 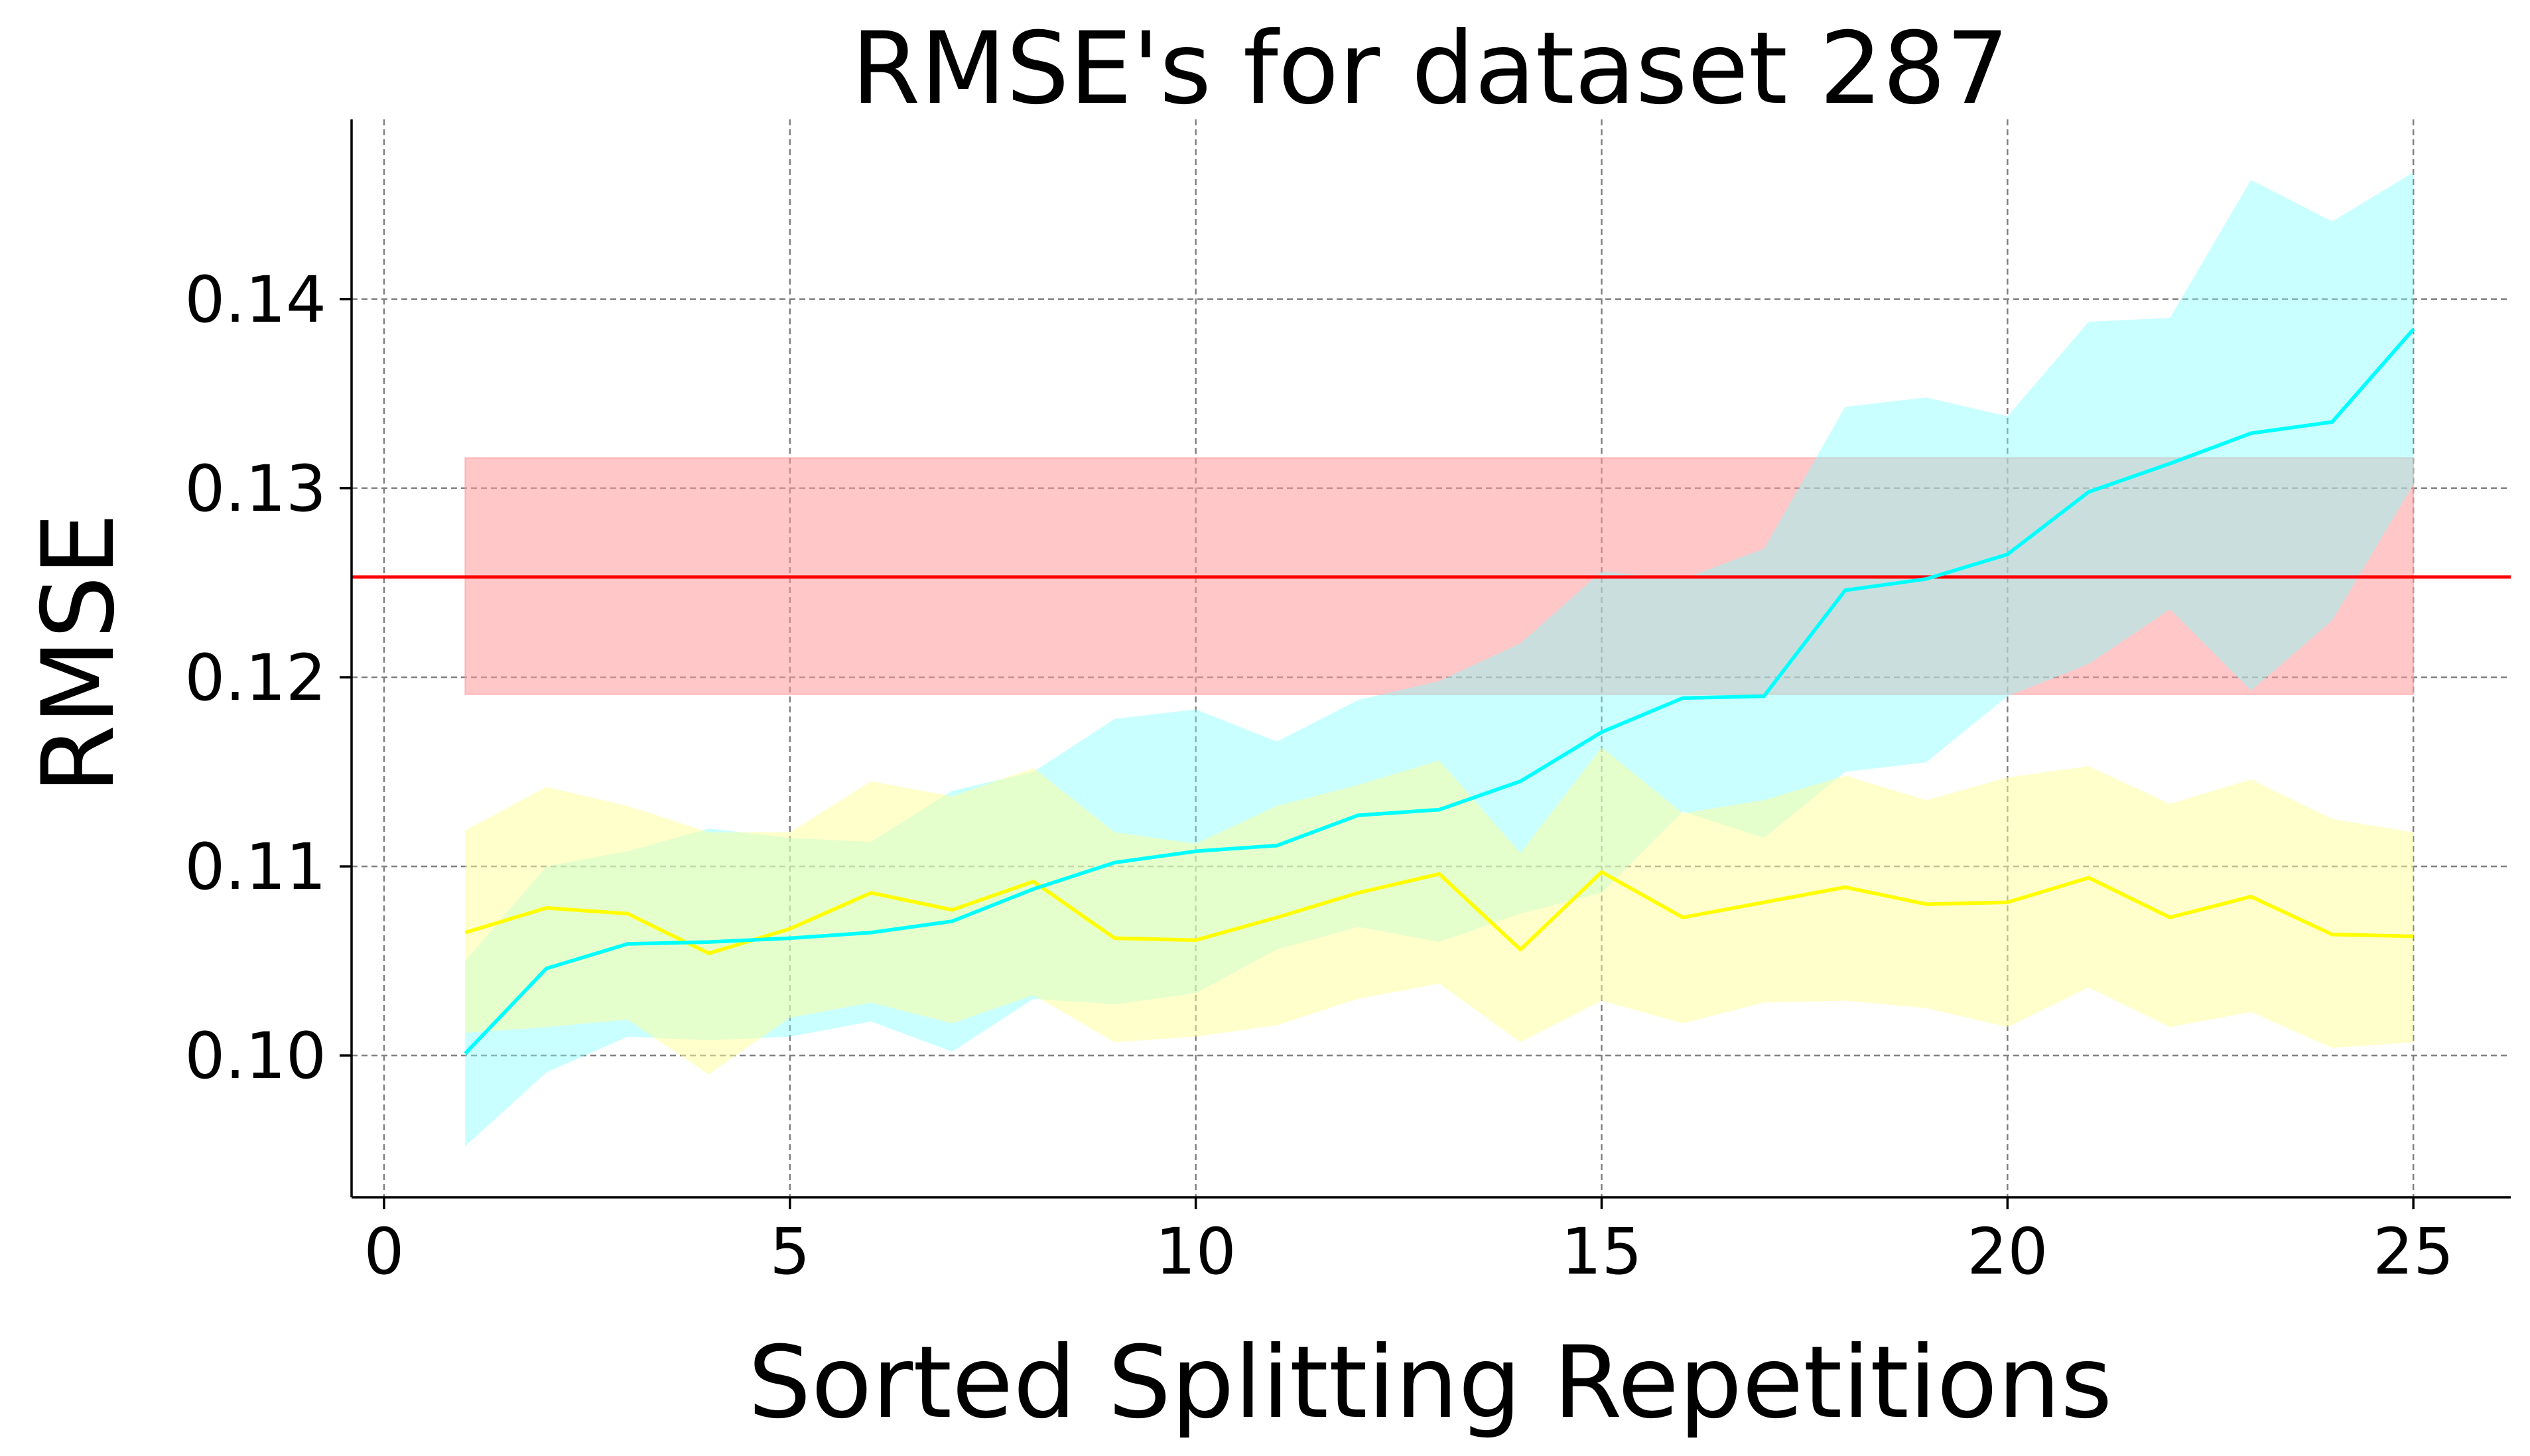 I want to click on x-tick-label: 25, so click(x=2413, y=1252).